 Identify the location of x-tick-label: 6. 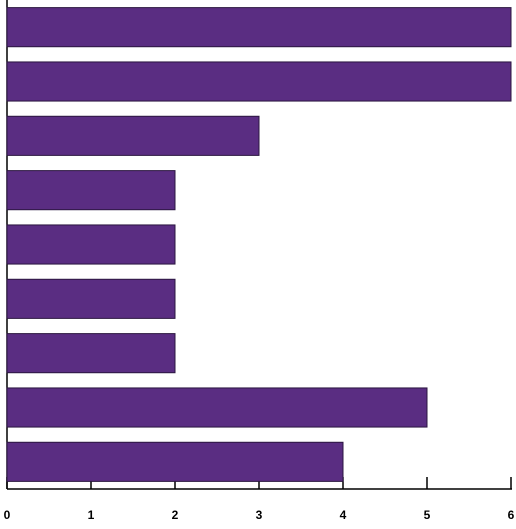
(511, 515).